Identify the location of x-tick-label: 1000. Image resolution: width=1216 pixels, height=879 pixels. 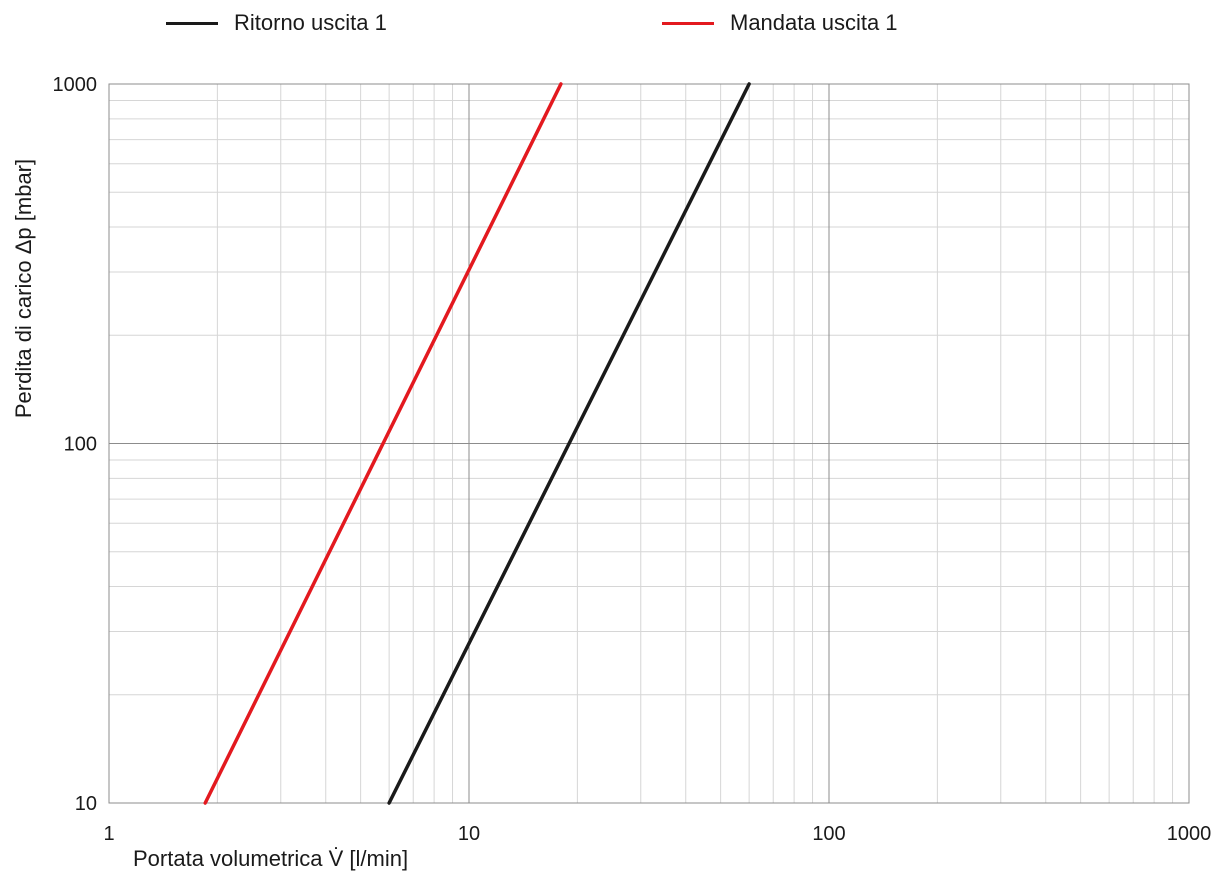
(1189, 834).